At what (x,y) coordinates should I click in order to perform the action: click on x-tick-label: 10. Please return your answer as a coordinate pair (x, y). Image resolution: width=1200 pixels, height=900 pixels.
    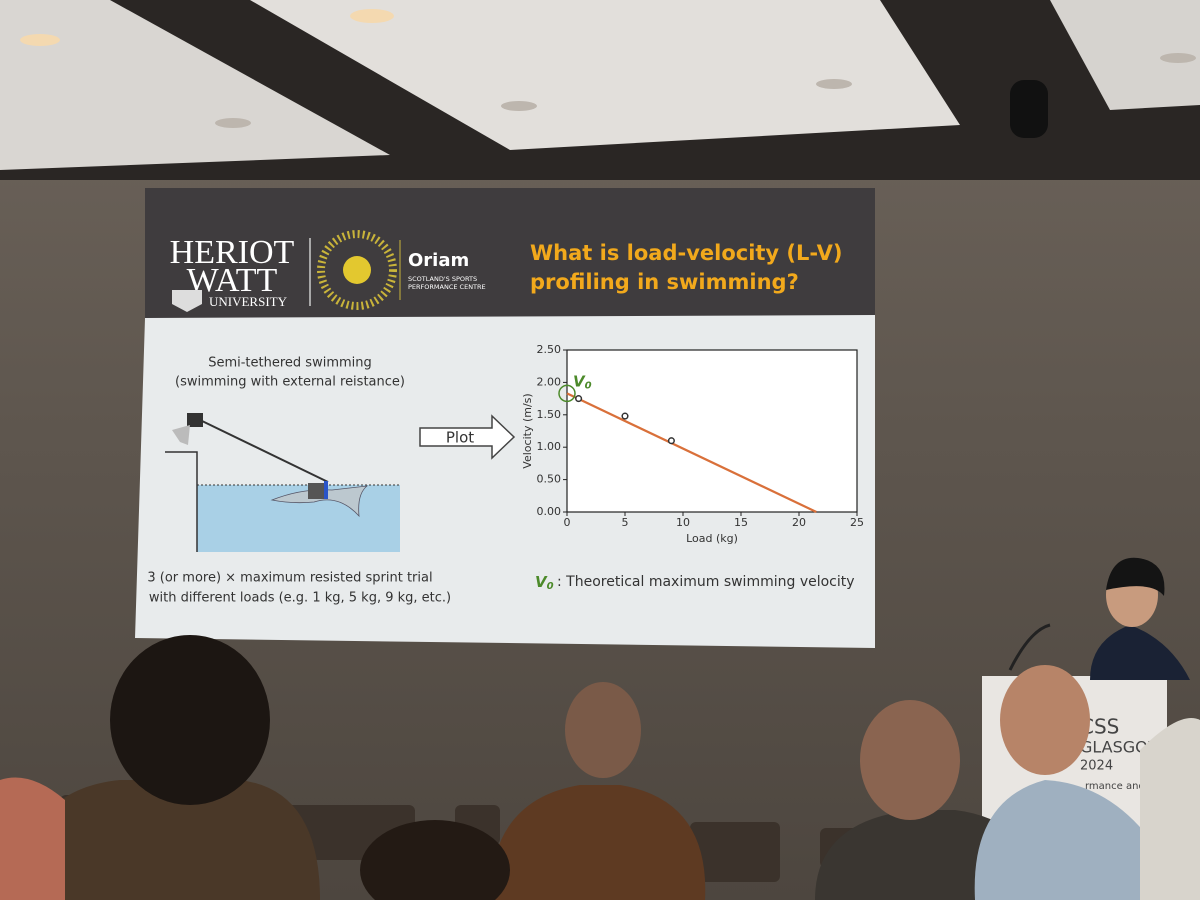
    Looking at the image, I should click on (683, 522).